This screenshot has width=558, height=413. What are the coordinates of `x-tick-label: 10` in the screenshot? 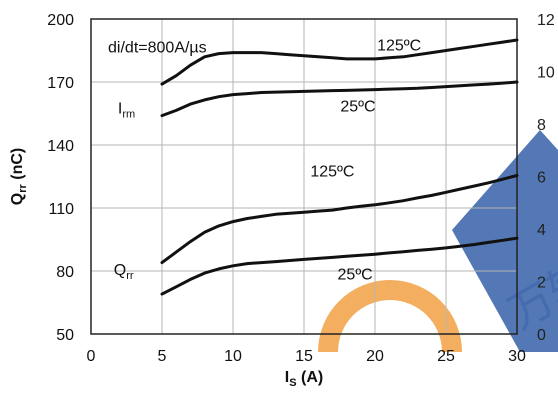 It's located at (233, 356).